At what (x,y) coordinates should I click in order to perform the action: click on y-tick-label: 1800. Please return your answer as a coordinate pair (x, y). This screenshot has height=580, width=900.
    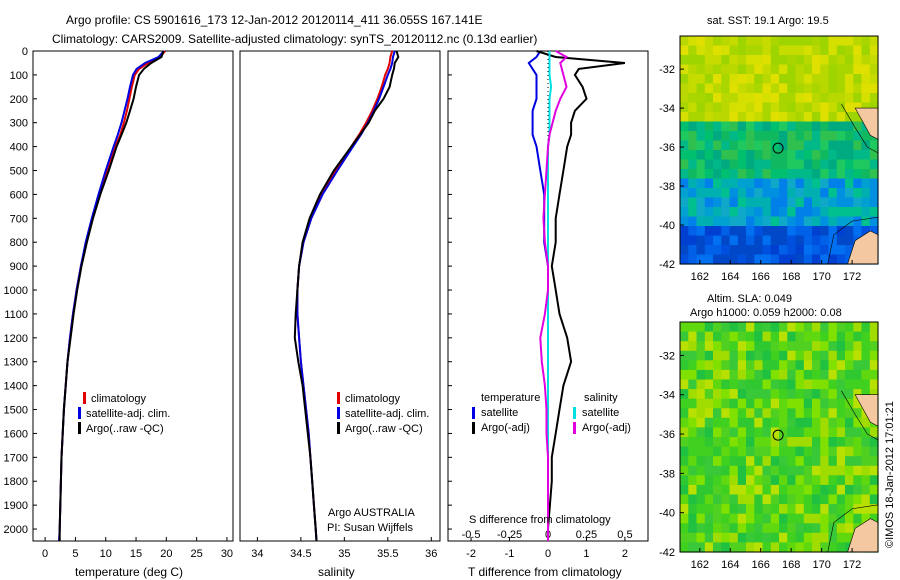
    Looking at the image, I should click on (16, 482).